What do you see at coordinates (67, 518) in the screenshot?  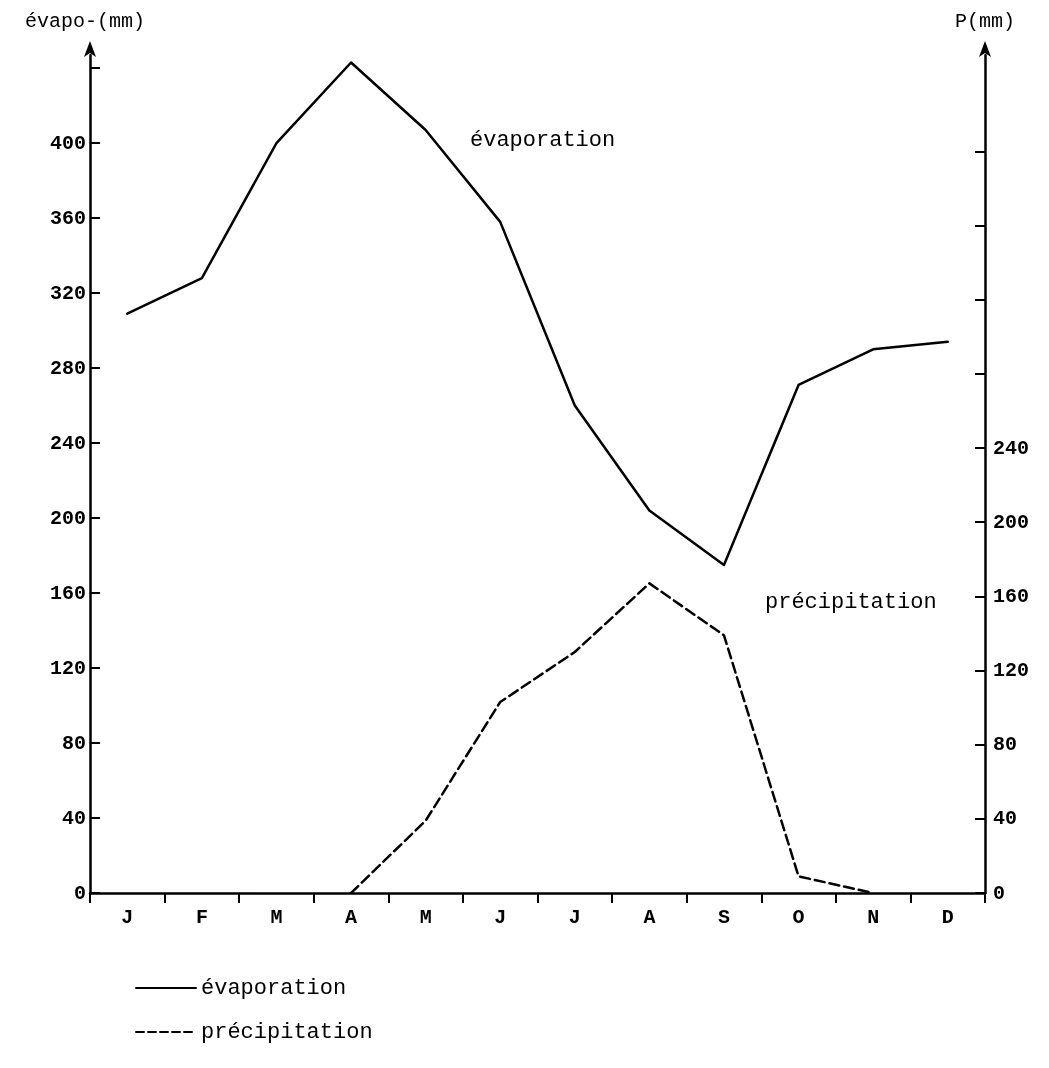 I see `y-tick-label: 200` at bounding box center [67, 518].